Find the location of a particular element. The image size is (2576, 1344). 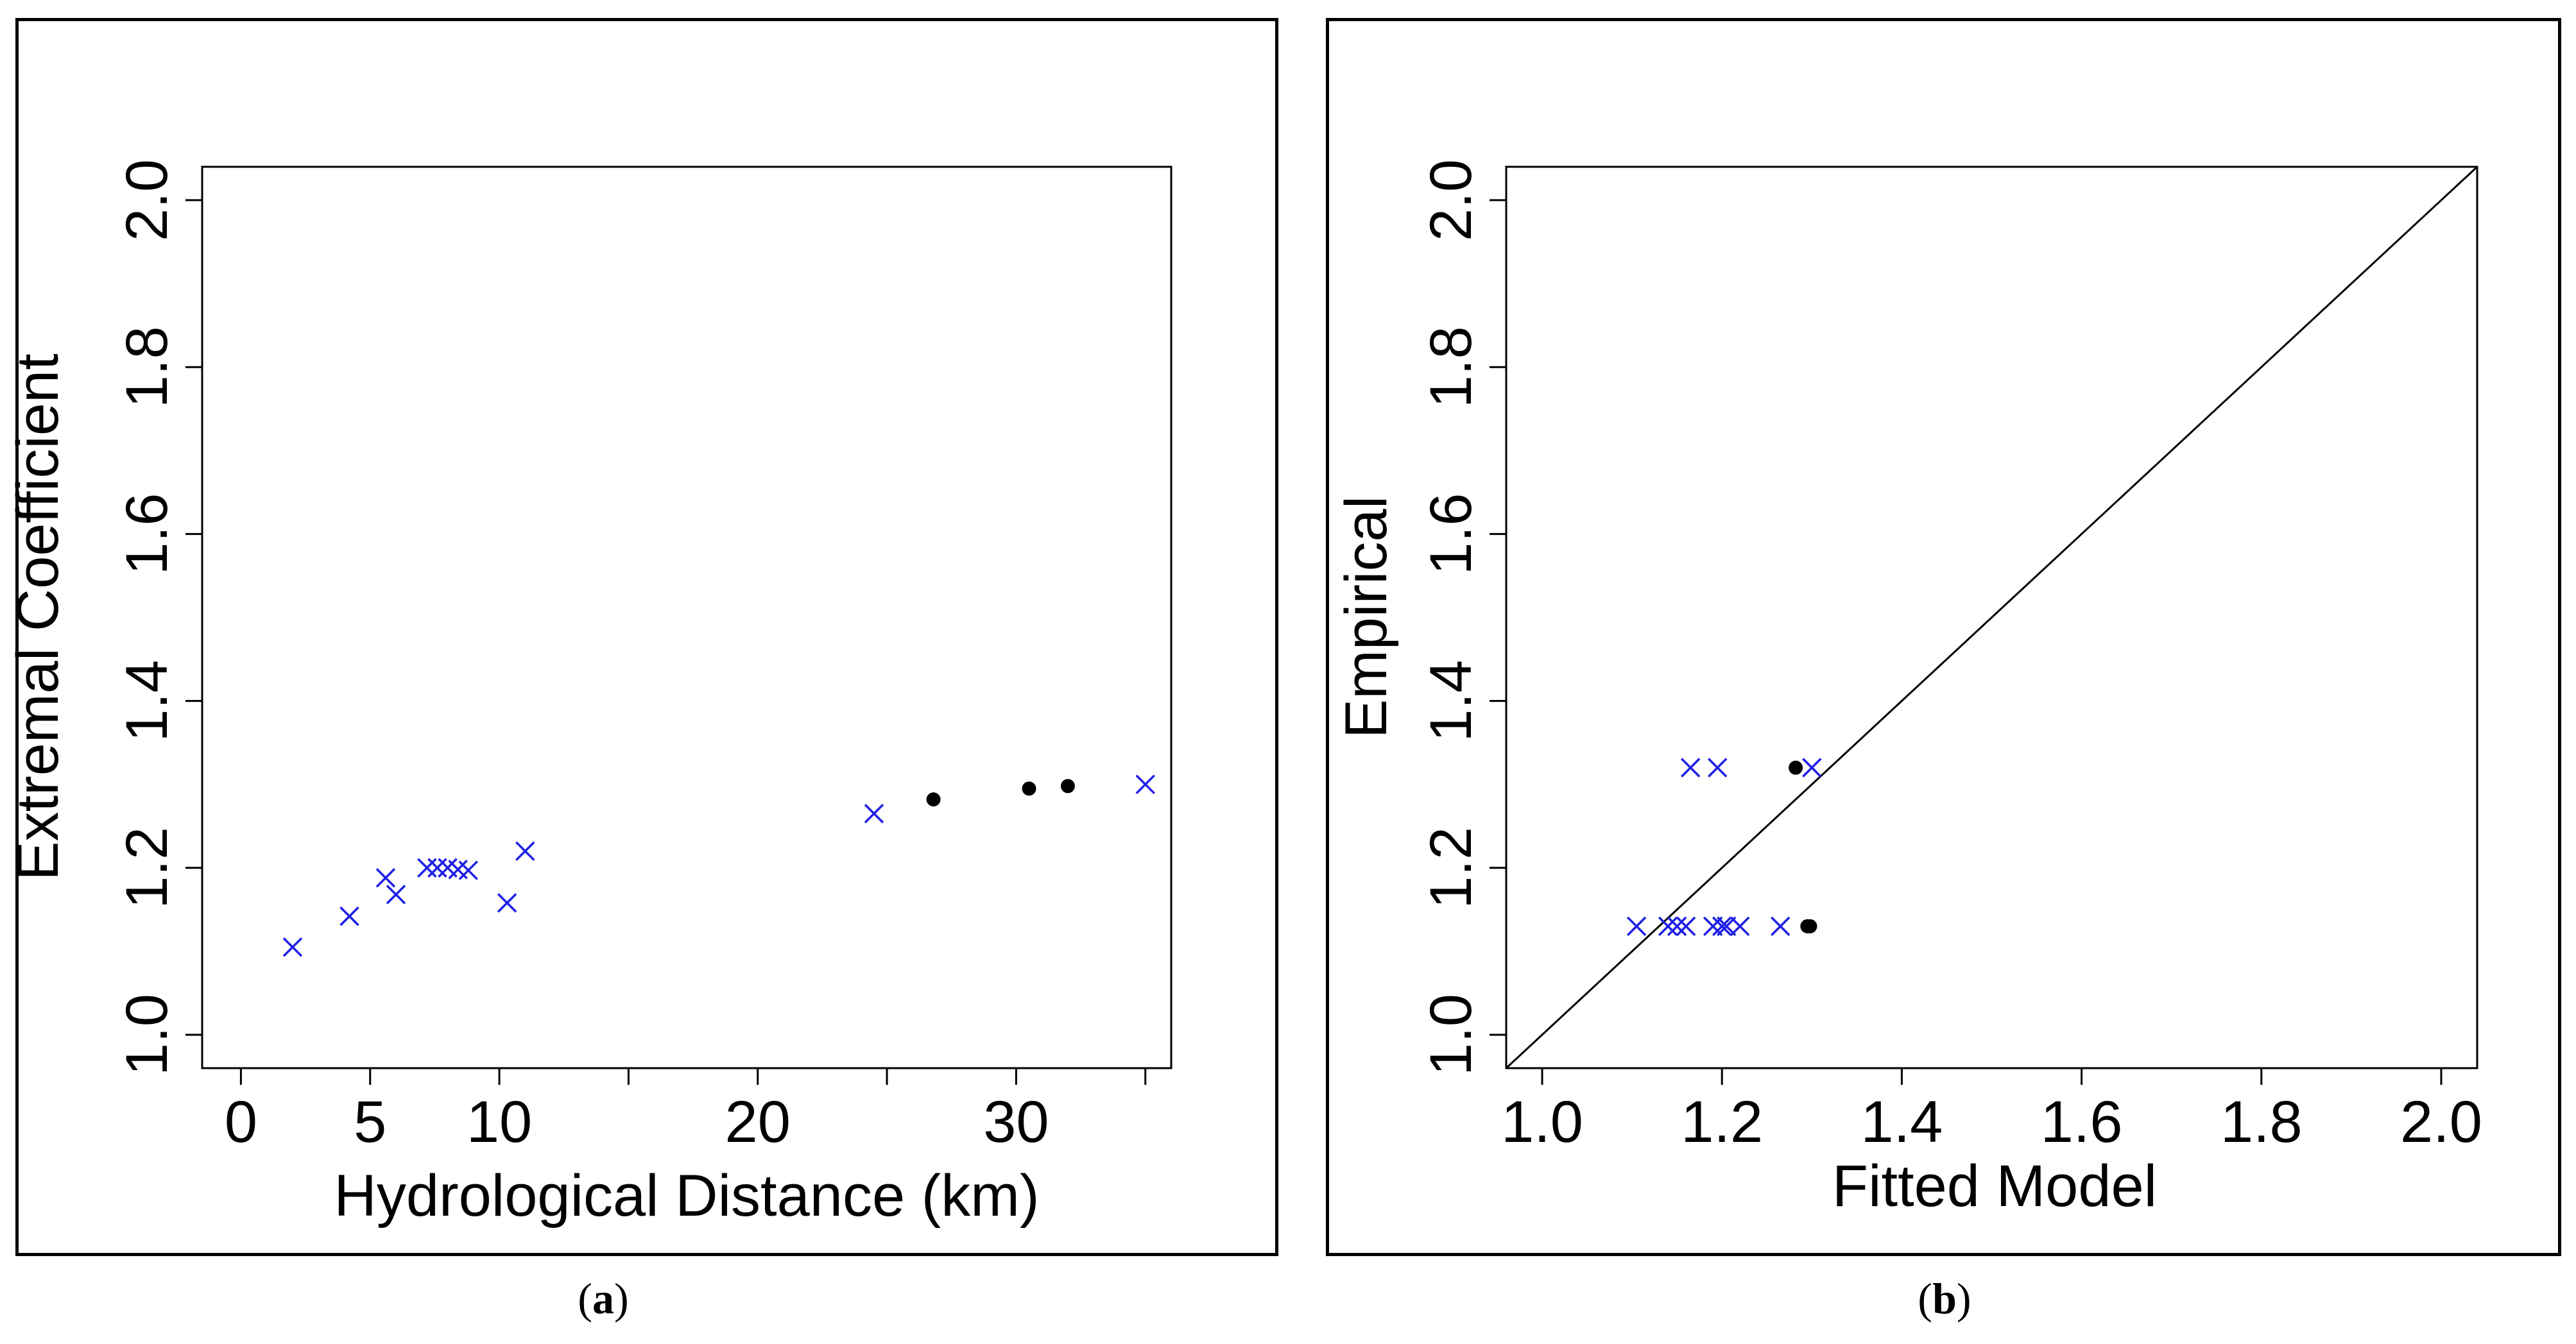

x-axis-title-b: Fitted Model is located at coordinates (1994, 1186).